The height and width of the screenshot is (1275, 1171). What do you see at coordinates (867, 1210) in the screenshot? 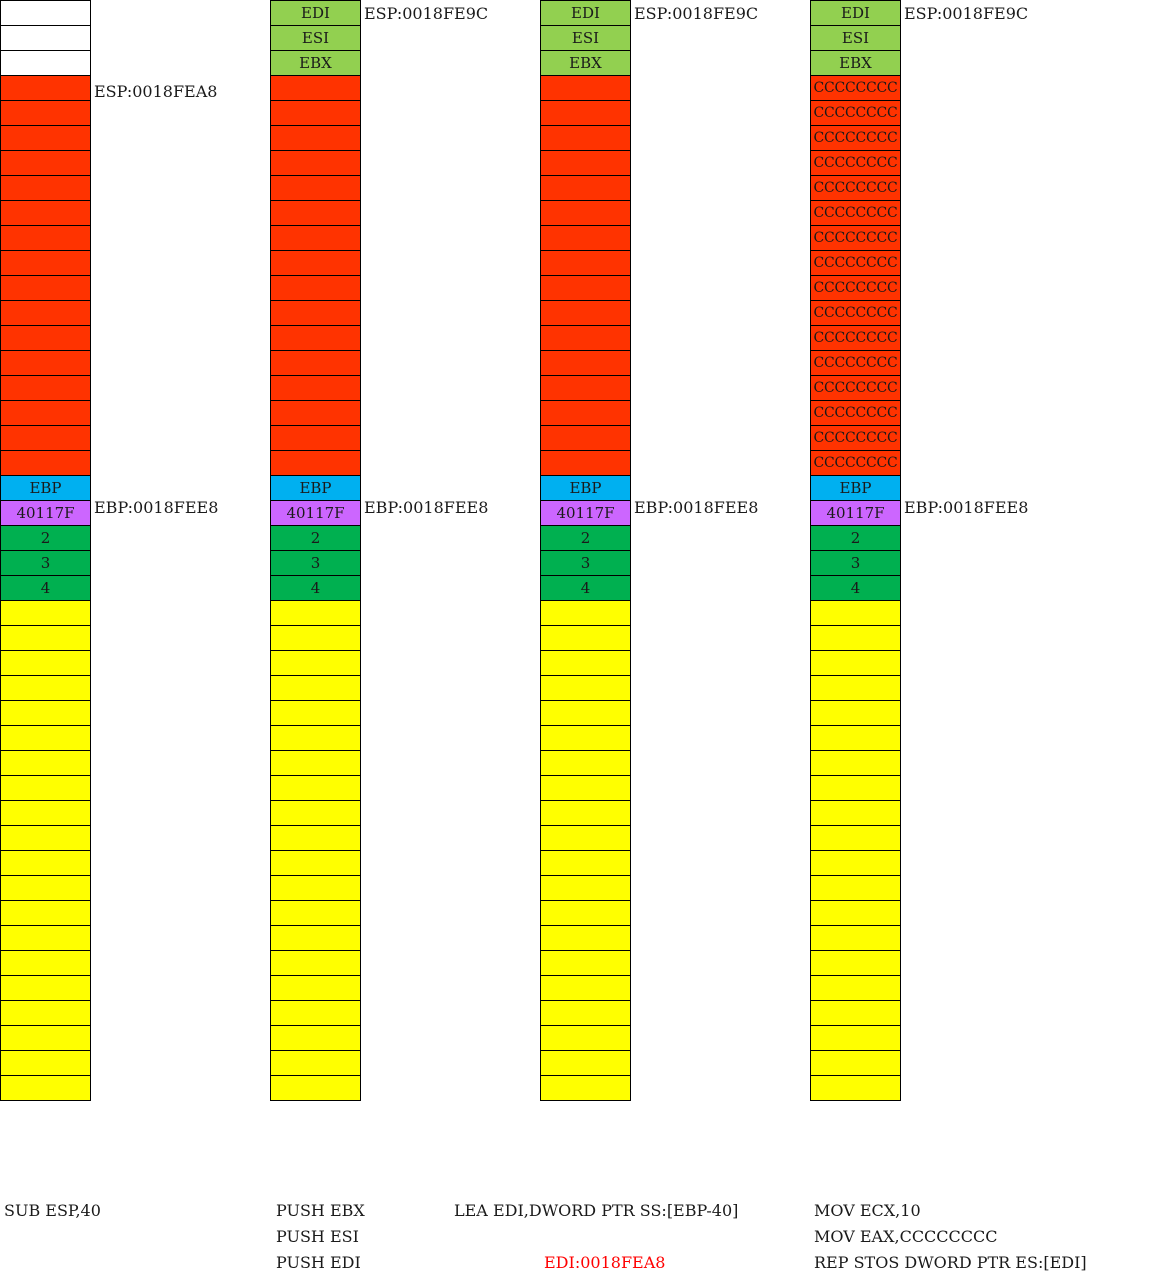
I see `instruction-line: MOV ECX,10` at bounding box center [867, 1210].